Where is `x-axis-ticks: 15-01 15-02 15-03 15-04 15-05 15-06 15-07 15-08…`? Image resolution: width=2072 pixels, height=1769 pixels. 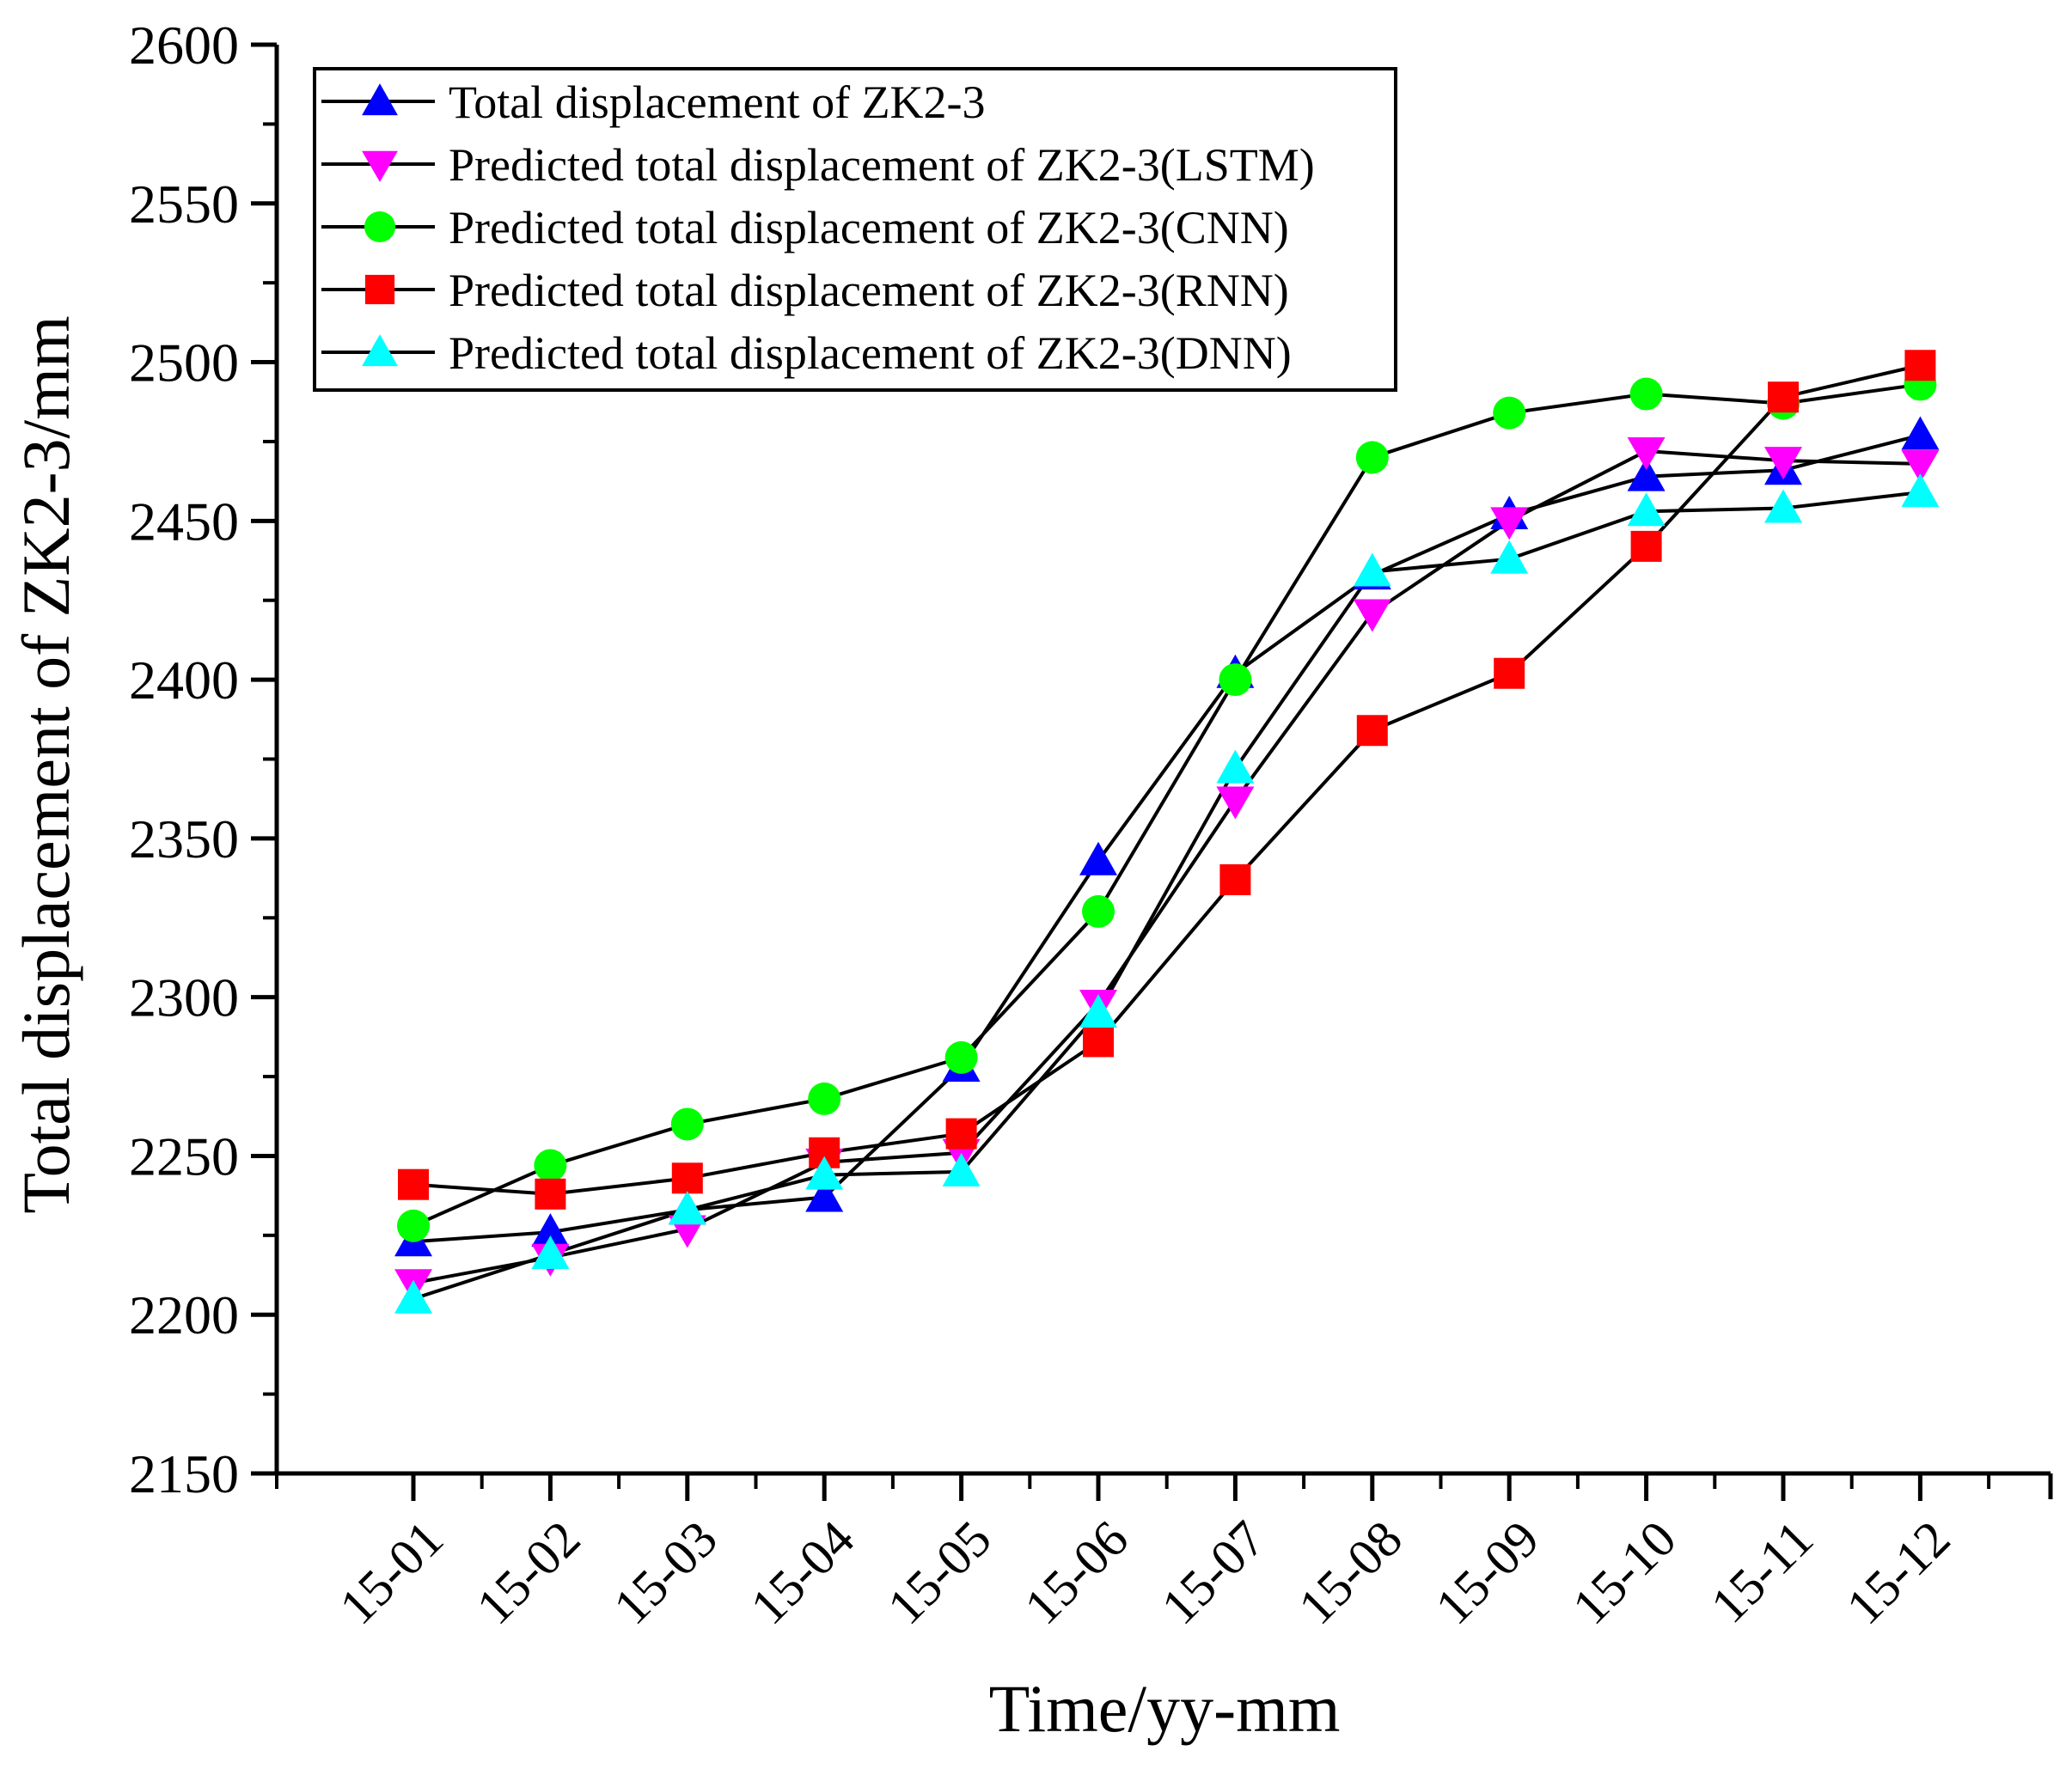 x-axis-ticks: 15-01 15-02 15-03 15-04 15-05 15-06 15-07 15-08… is located at coordinates (1133, 1554).